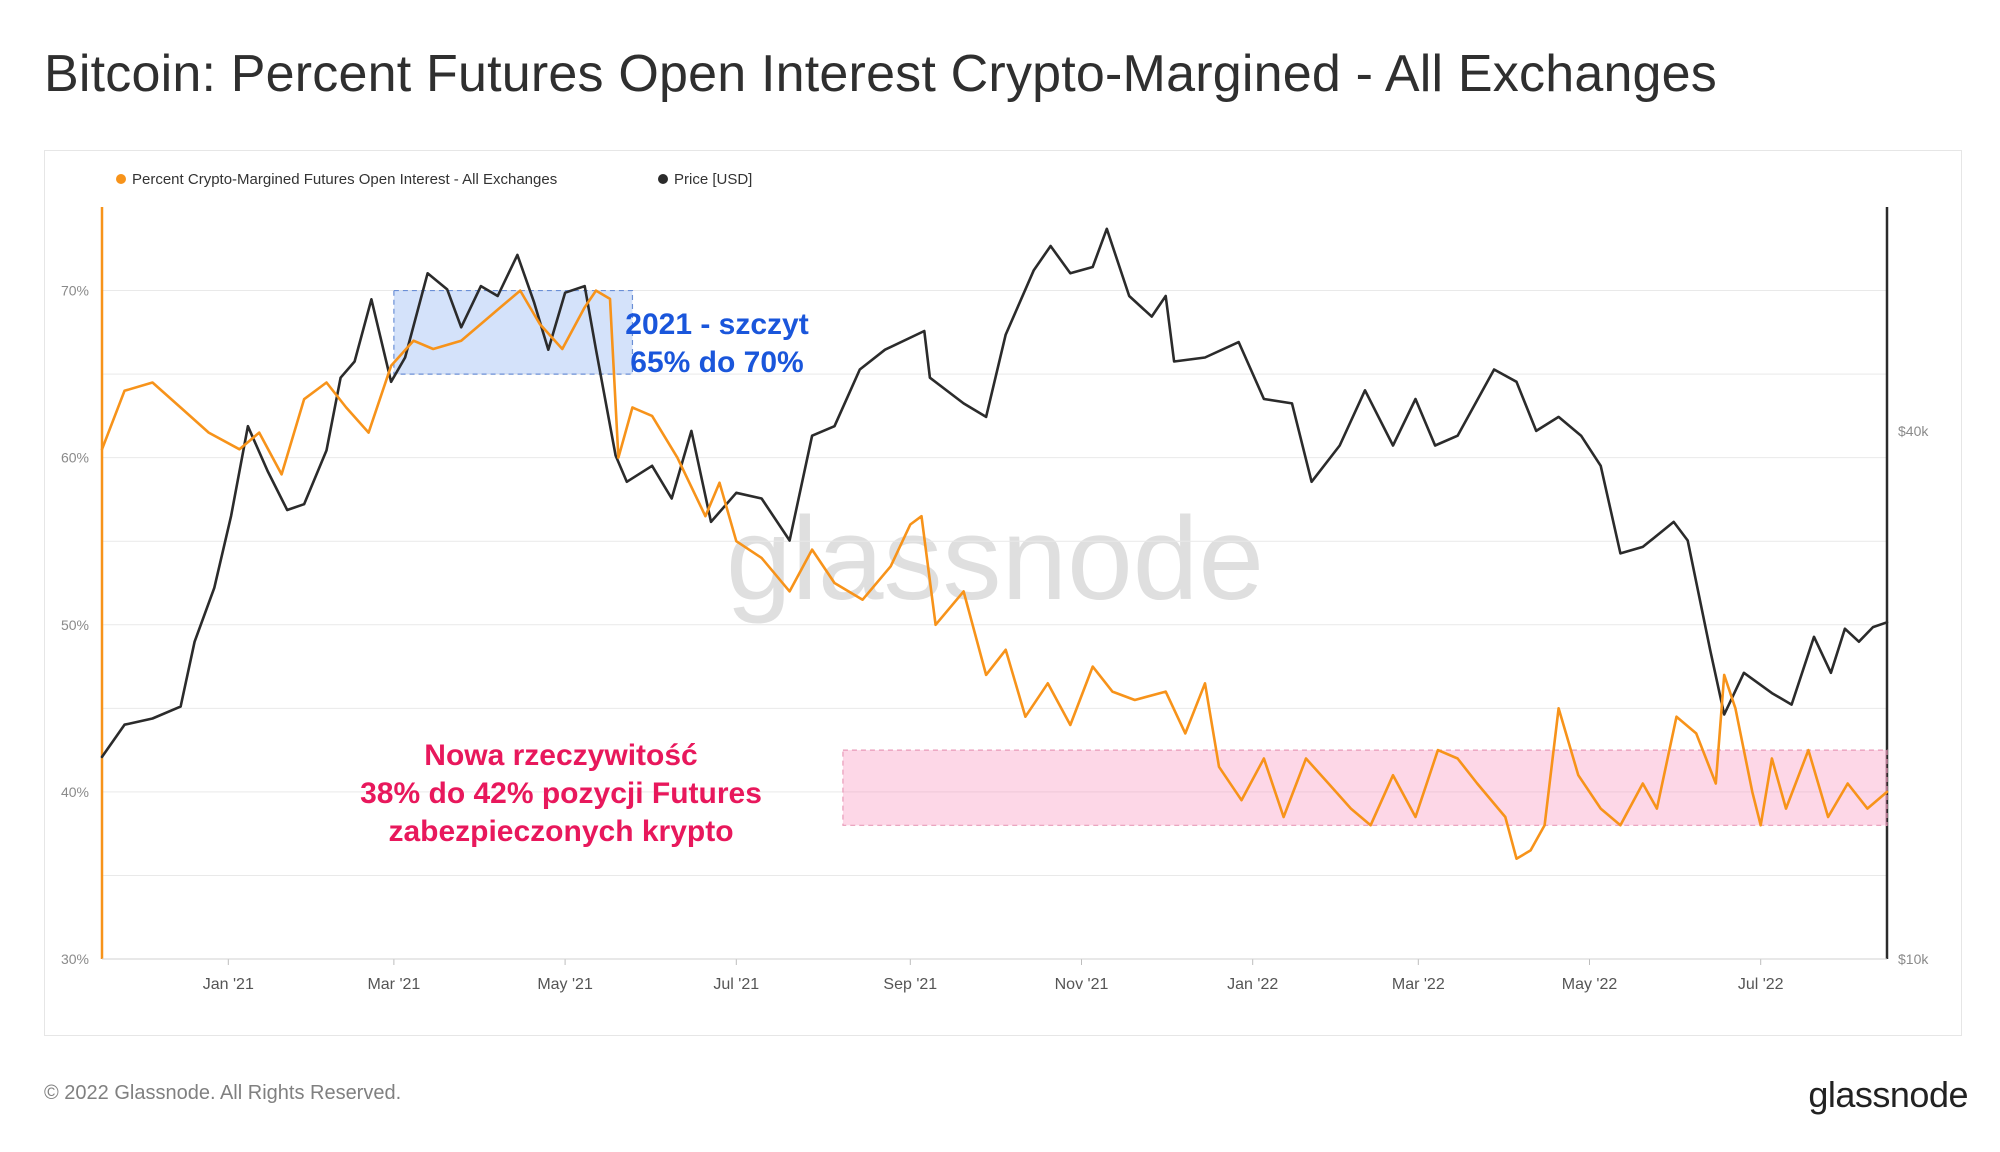 The image size is (2000, 1152). I want to click on x-tick-label: May '21, so click(565, 984).